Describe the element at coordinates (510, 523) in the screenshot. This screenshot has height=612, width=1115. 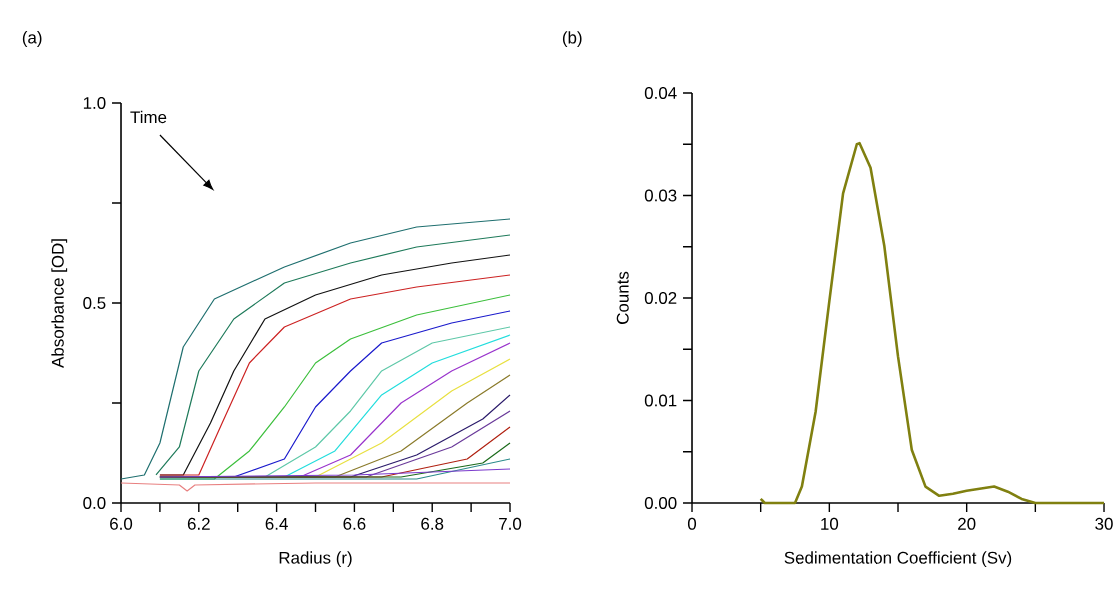
I see `x-tick-label: 7.0` at that location.